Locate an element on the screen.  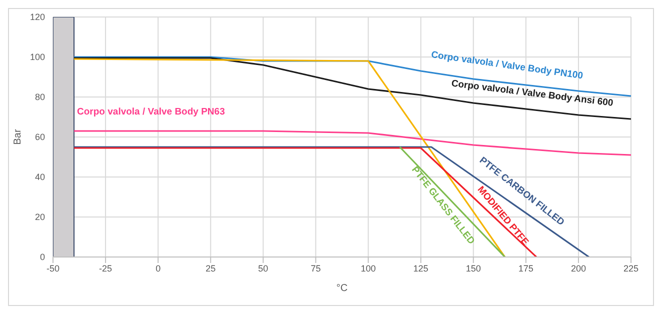
x-tick-label: 0 is located at coordinates (158, 268).